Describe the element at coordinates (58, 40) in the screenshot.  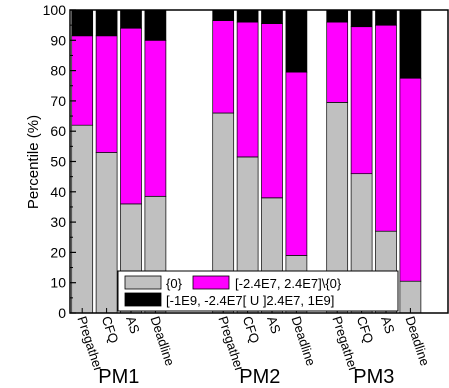
I see `y-tick-label: 90` at that location.